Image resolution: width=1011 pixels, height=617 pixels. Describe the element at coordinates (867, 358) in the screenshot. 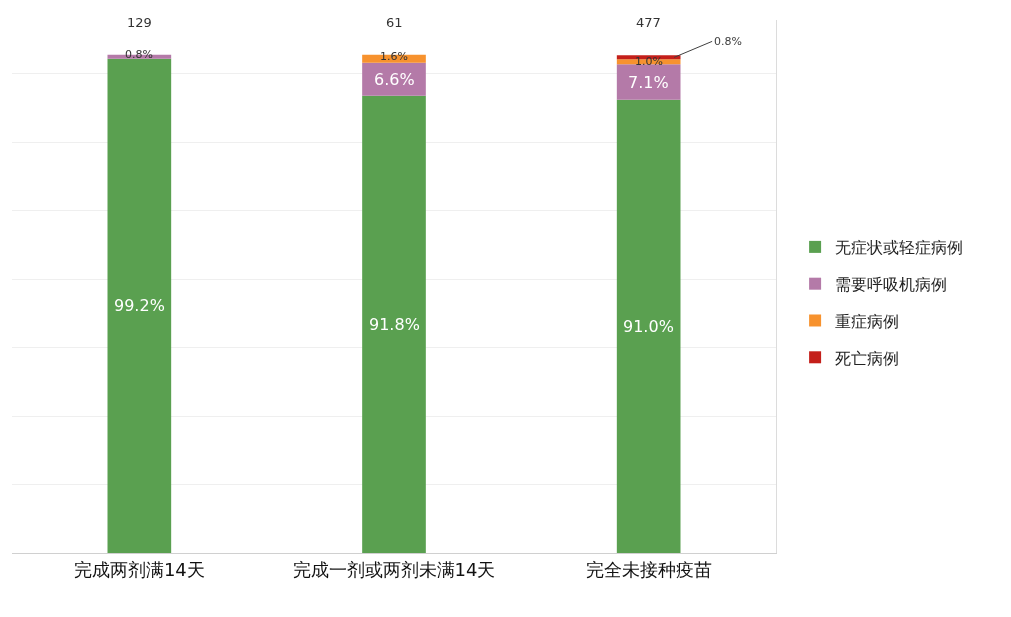

I see `legend-label: 死亡病例` at that location.